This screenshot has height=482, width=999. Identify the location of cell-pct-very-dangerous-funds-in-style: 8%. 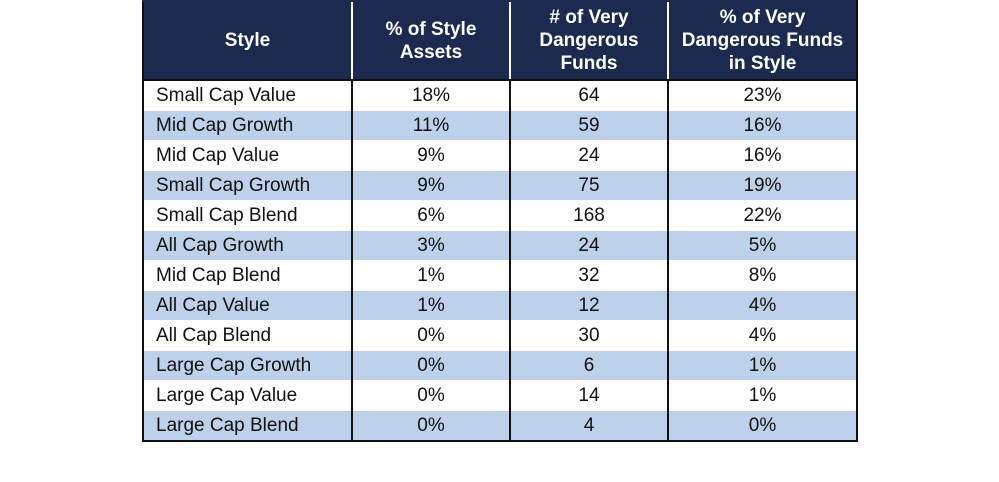
(762, 275).